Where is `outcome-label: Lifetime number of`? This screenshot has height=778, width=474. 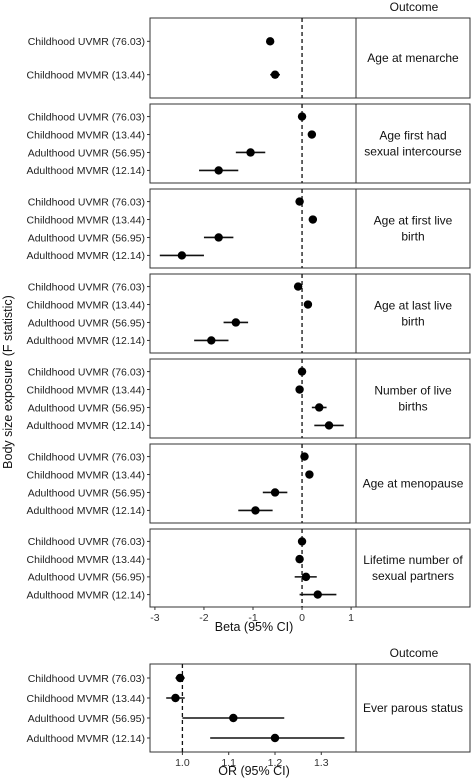
outcome-label: Lifetime number of is located at coordinates (413, 560).